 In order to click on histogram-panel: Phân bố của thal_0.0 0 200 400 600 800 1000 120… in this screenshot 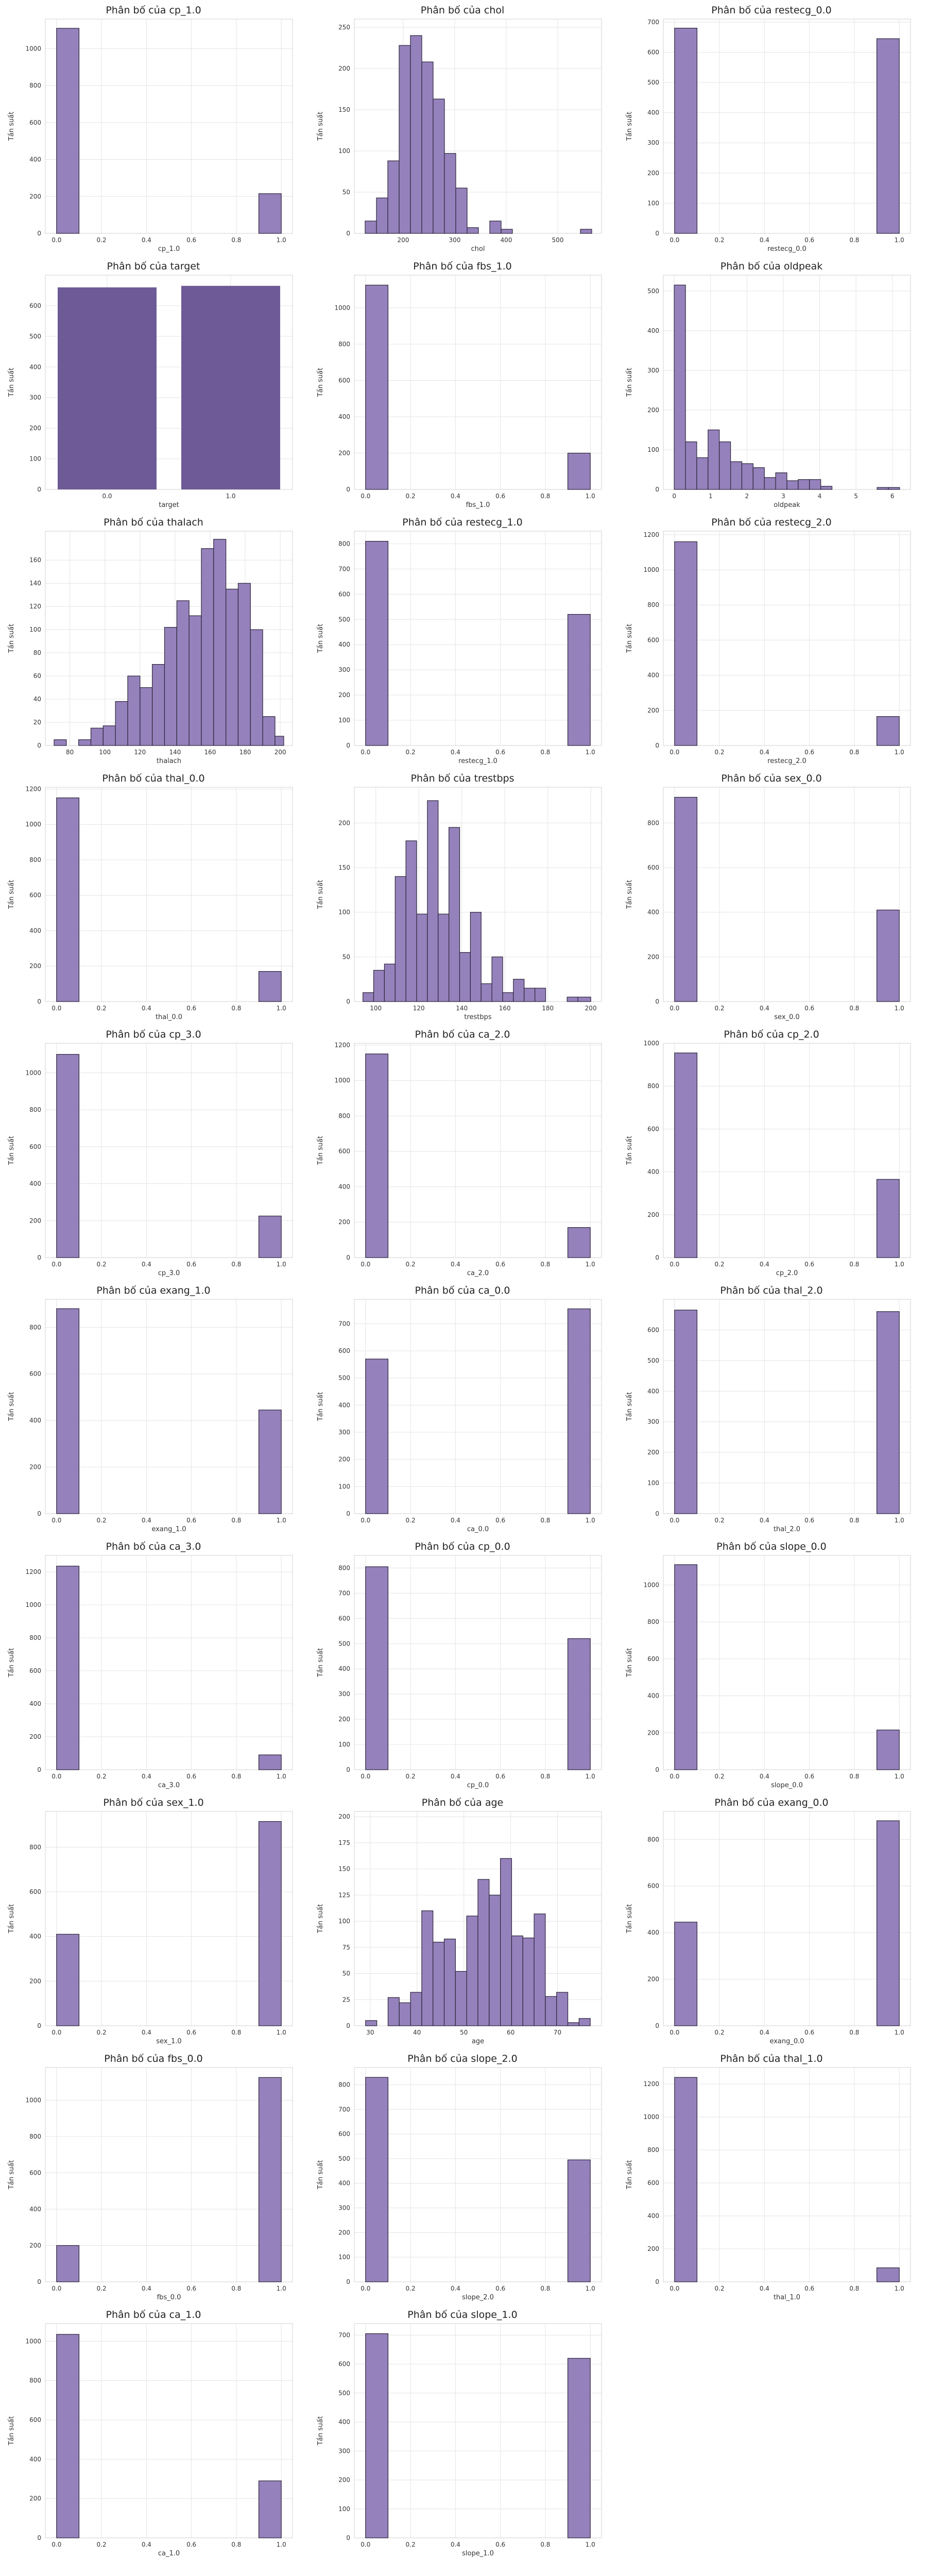, I will do `click(153, 895)`.